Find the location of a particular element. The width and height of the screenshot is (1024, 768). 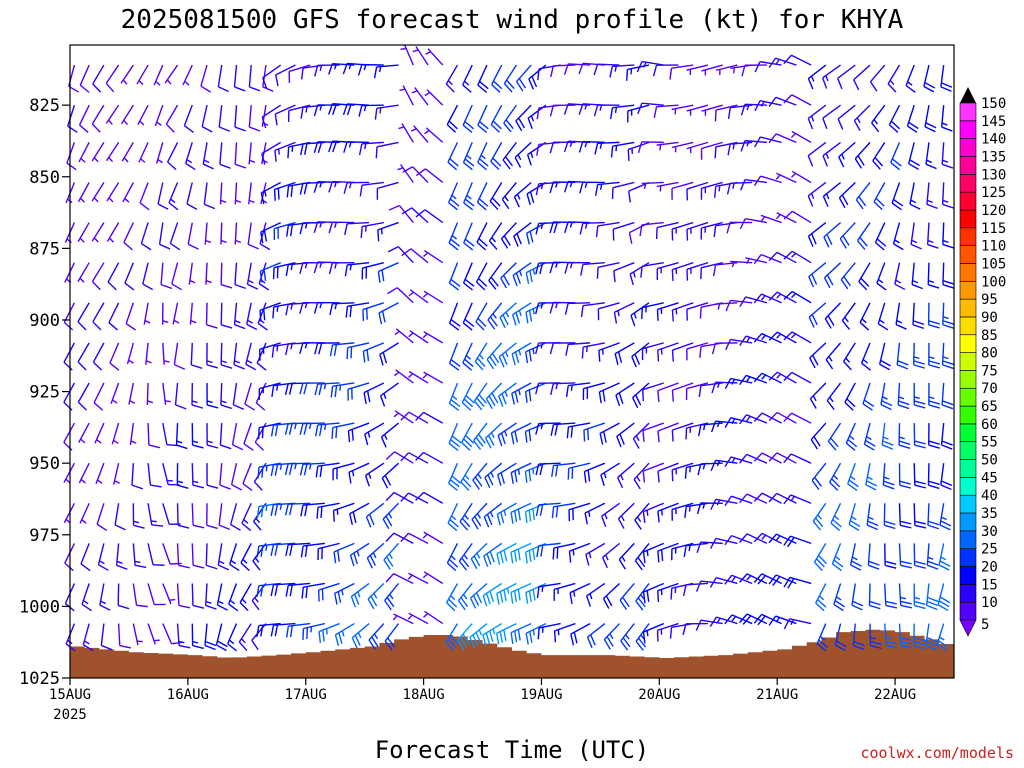

colorbar-tick-label: 80 is located at coordinates (989, 354).